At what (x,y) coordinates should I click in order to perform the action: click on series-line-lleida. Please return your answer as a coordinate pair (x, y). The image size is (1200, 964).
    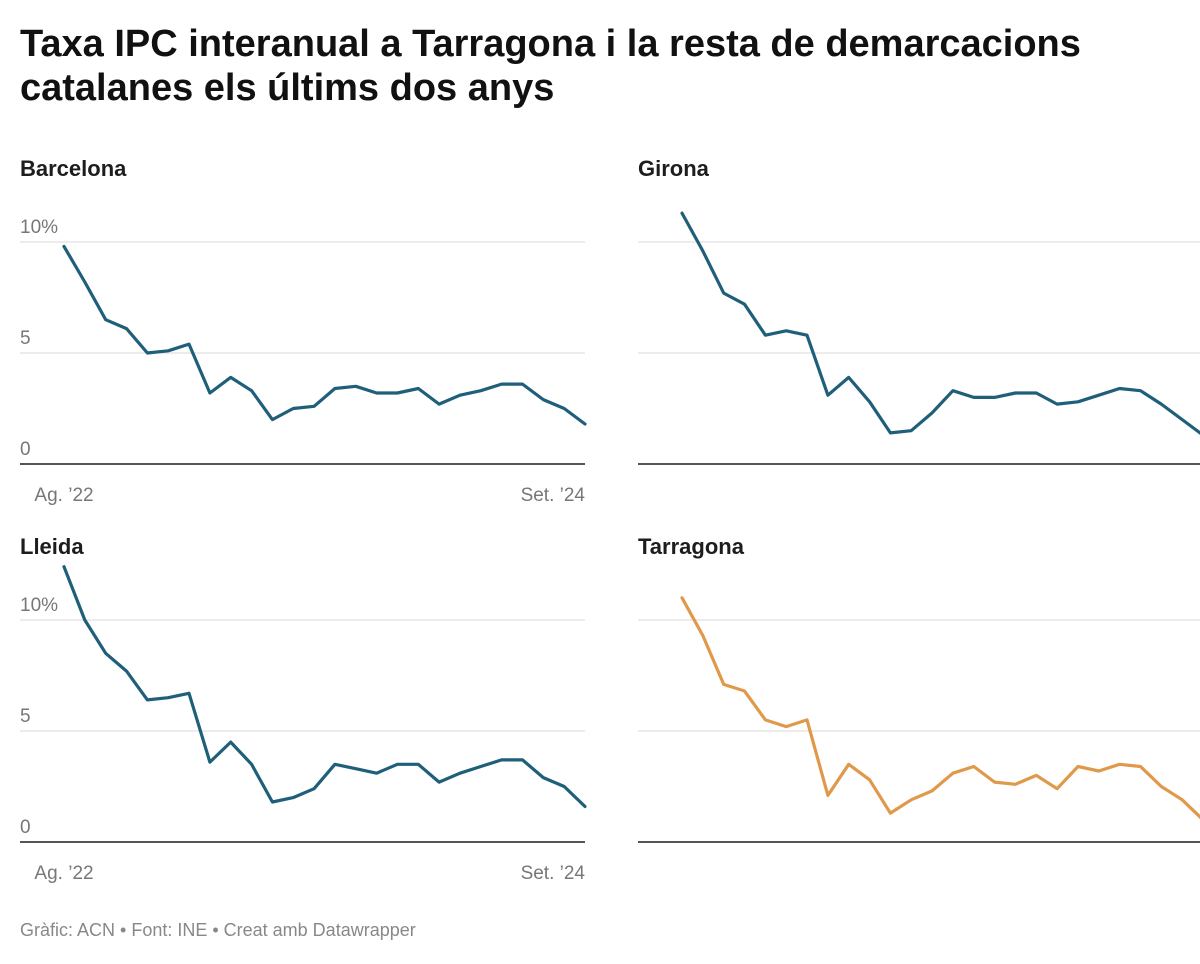
    Looking at the image, I should click on (324, 687).